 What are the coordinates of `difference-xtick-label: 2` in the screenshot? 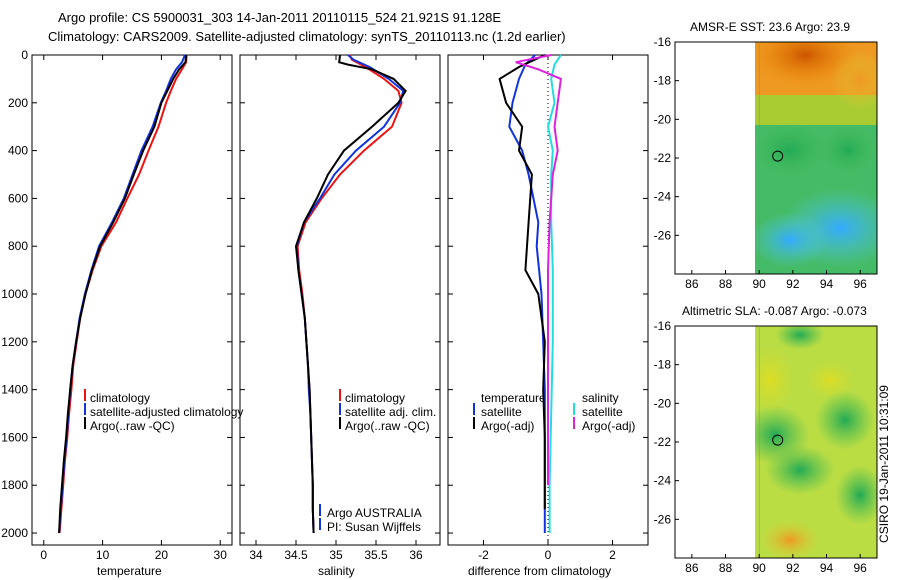 It's located at (612, 555).